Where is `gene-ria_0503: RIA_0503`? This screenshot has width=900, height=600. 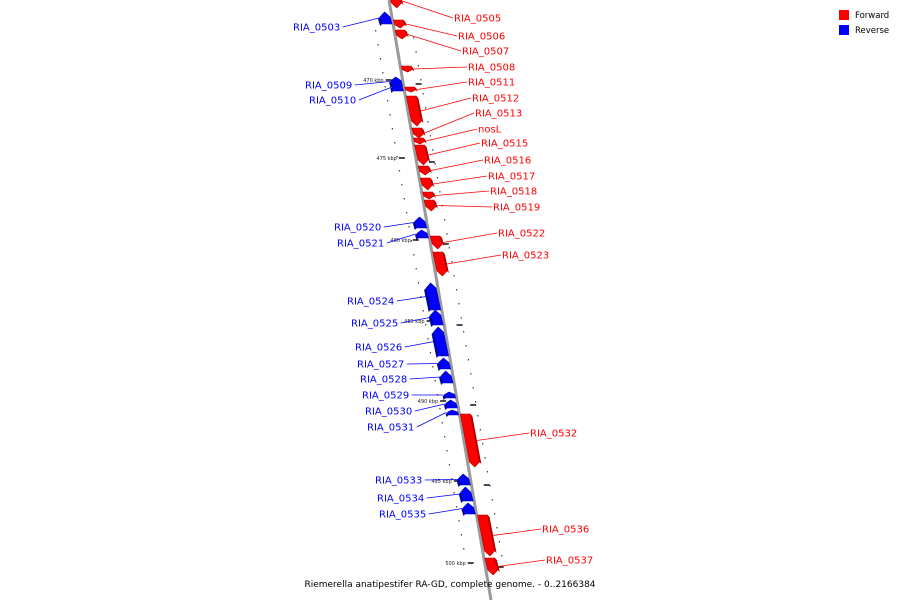 gene-ria_0503: RIA_0503 is located at coordinates (343, 22).